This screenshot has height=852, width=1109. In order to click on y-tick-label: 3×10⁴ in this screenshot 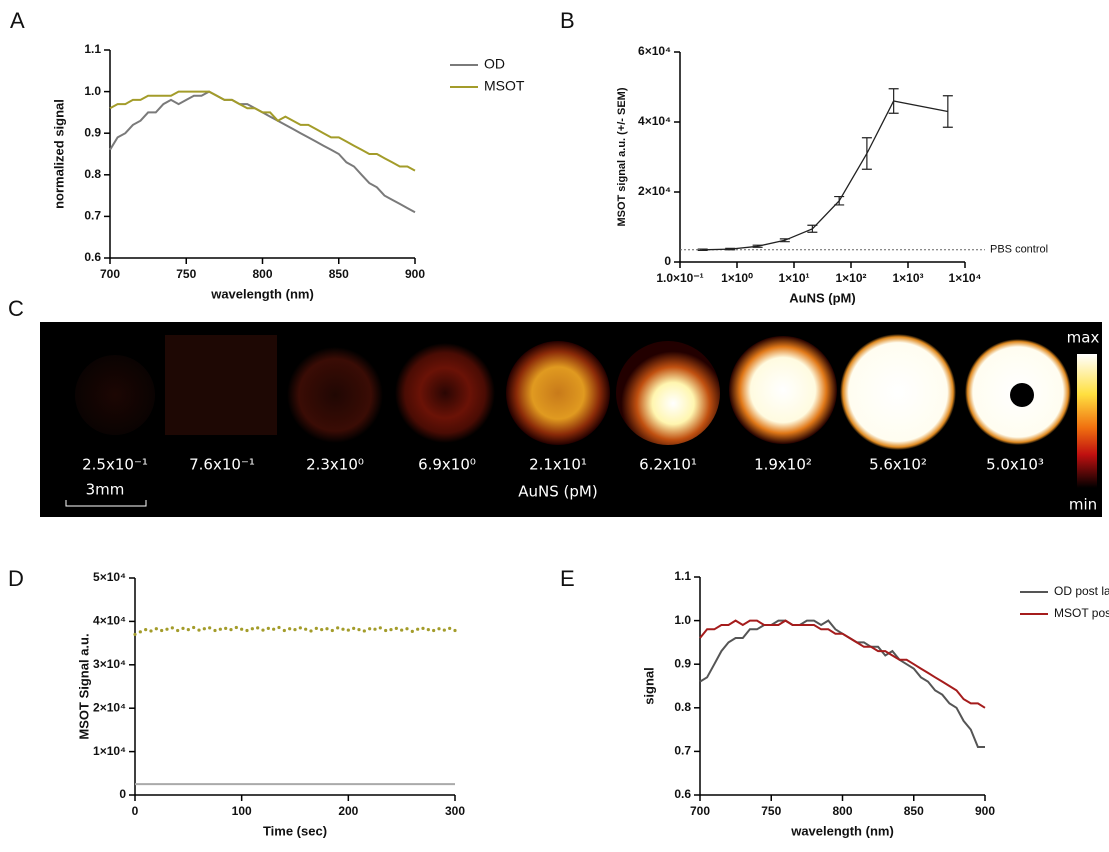, I will do `click(109, 664)`.